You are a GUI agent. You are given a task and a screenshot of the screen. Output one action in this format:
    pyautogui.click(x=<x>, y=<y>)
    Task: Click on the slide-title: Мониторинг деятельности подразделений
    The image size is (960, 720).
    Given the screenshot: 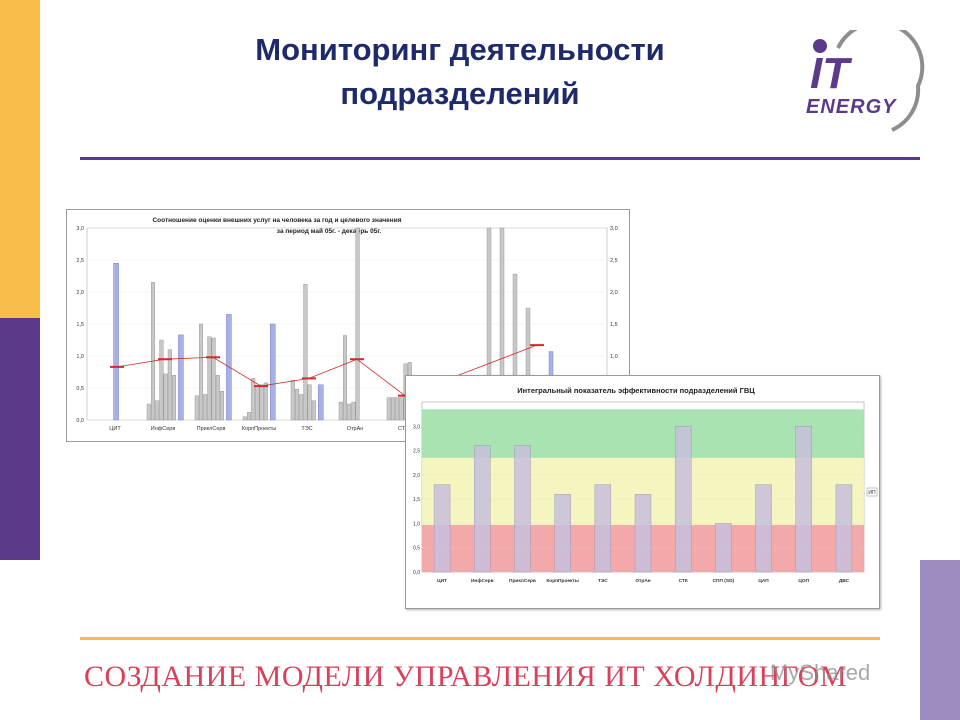 What is the action you would take?
    pyautogui.click(x=460, y=72)
    